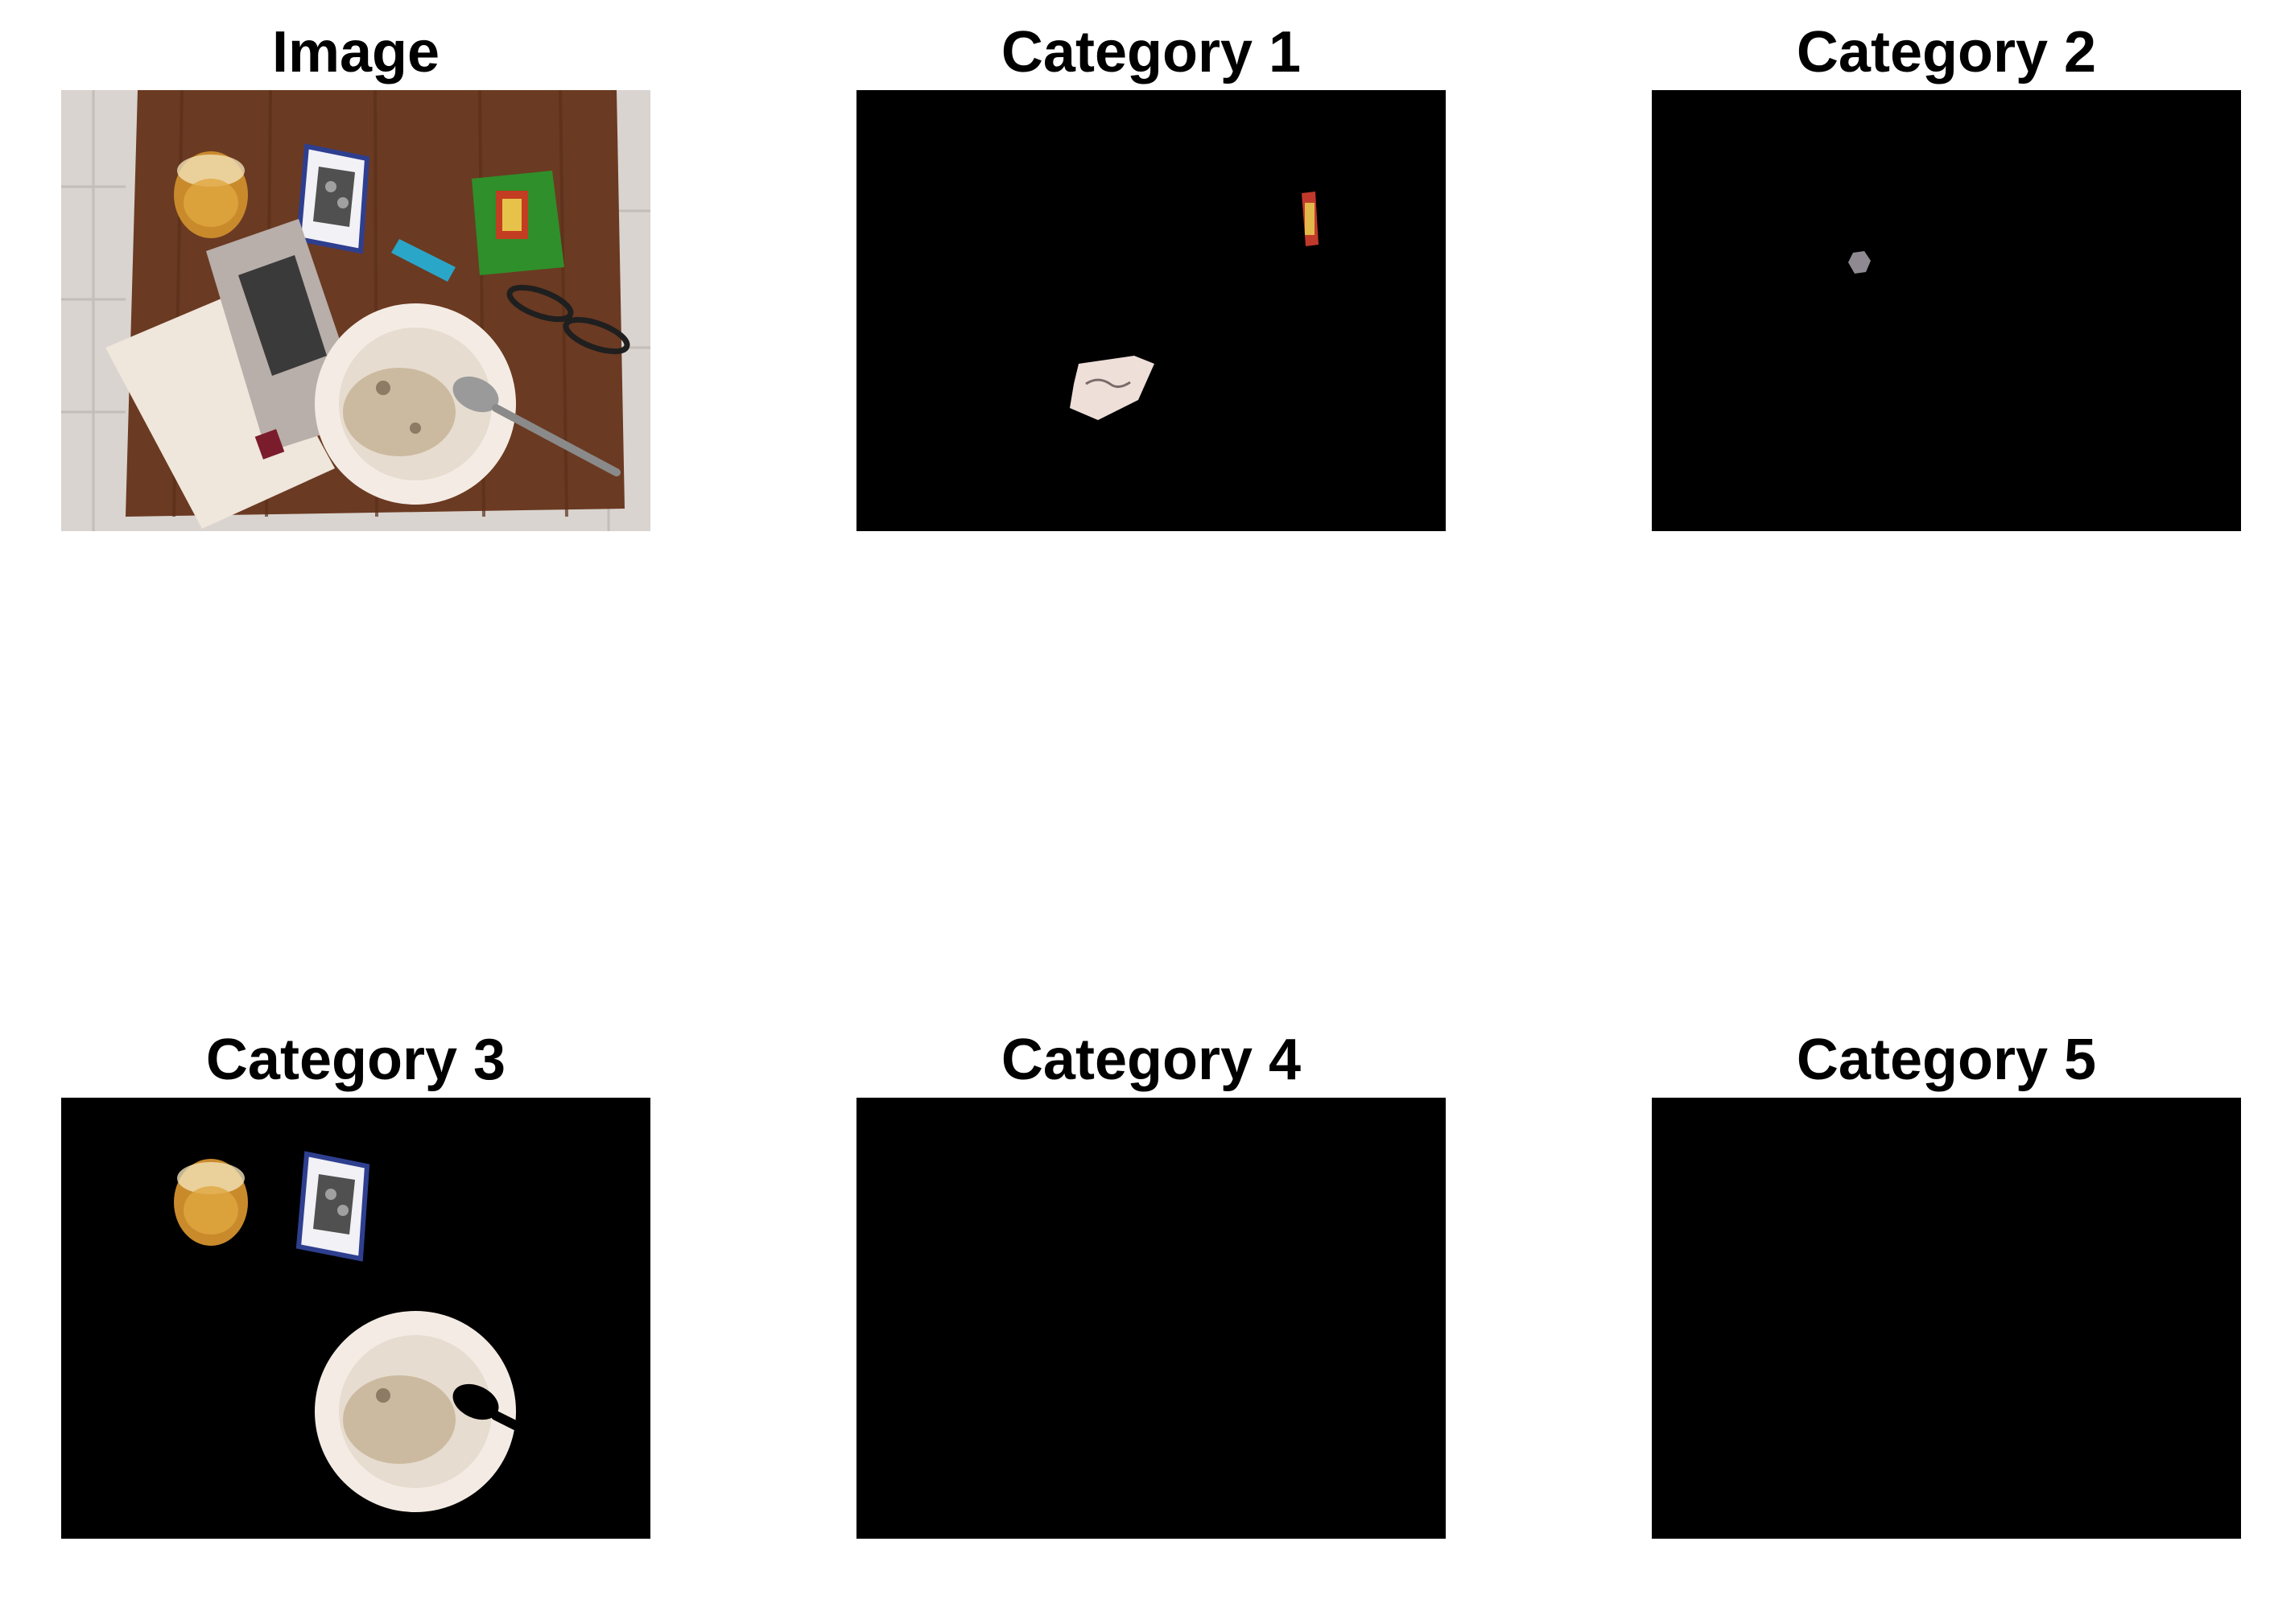 The image size is (2270, 1624). What do you see at coordinates (432, 1412) in the screenshot?
I see `segment-bowl` at bounding box center [432, 1412].